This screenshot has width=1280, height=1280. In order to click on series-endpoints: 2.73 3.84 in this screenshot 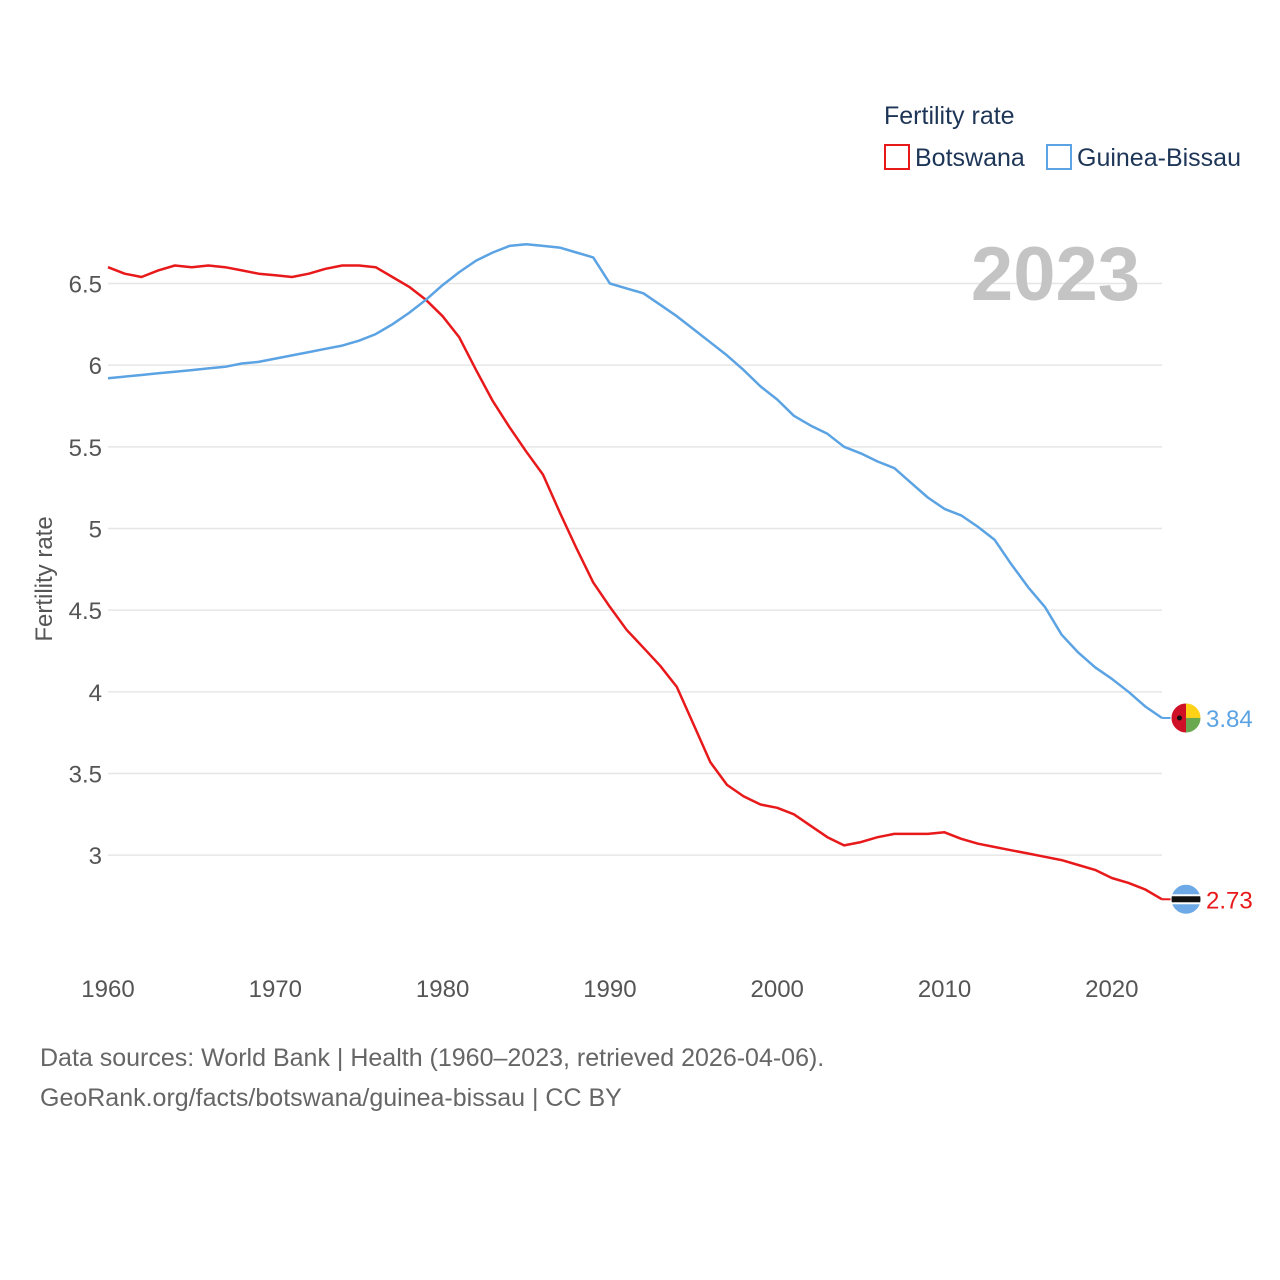, I will do `click(1207, 808)`.